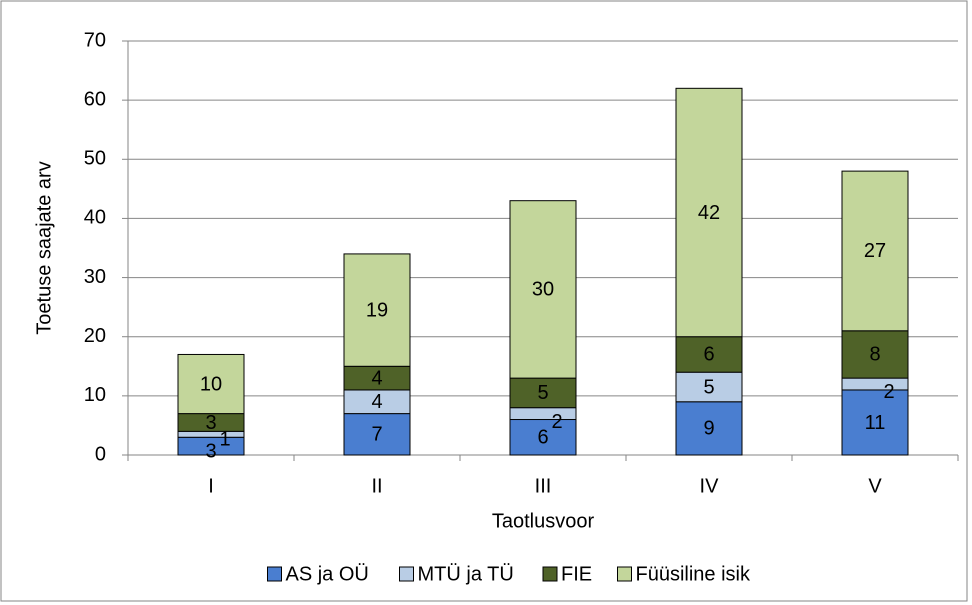  I want to click on legend: AS ja OÜ MTÜ ja TÜ FIE Füüsiline isik, so click(509, 574).